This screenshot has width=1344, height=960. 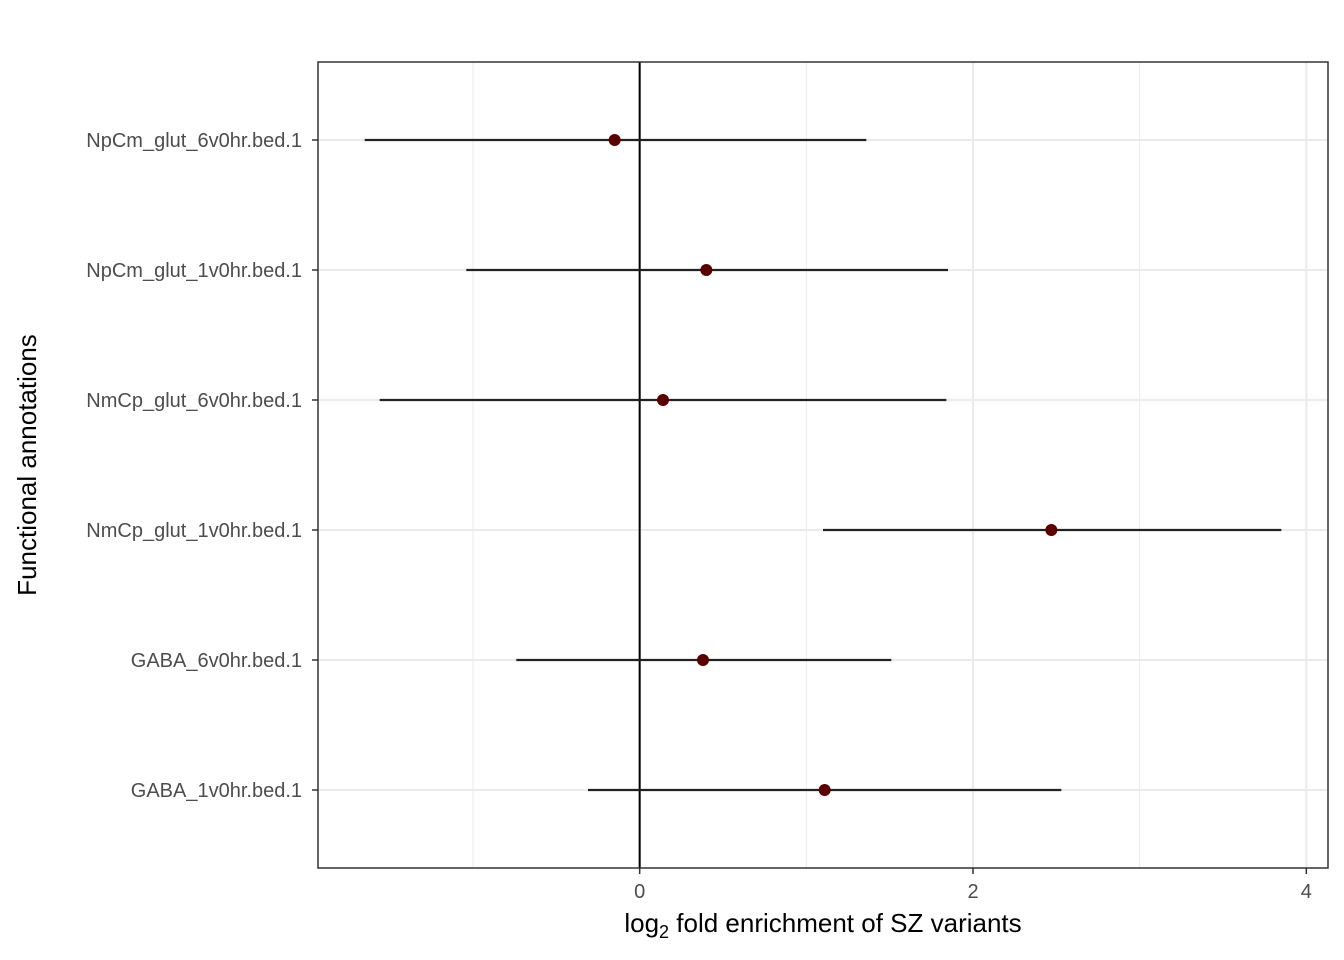 I want to click on x-axis-ticks: 0 2 4, so click(x=973, y=885).